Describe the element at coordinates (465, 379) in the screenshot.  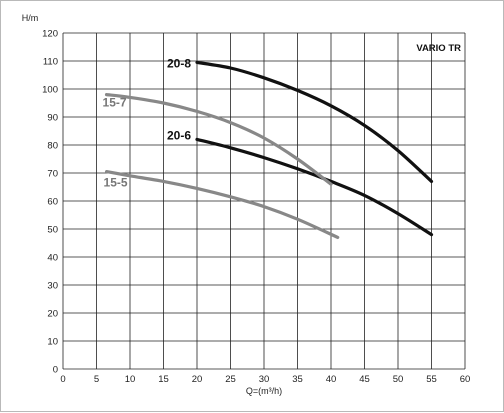
I see `x-tick-label: 60` at that location.